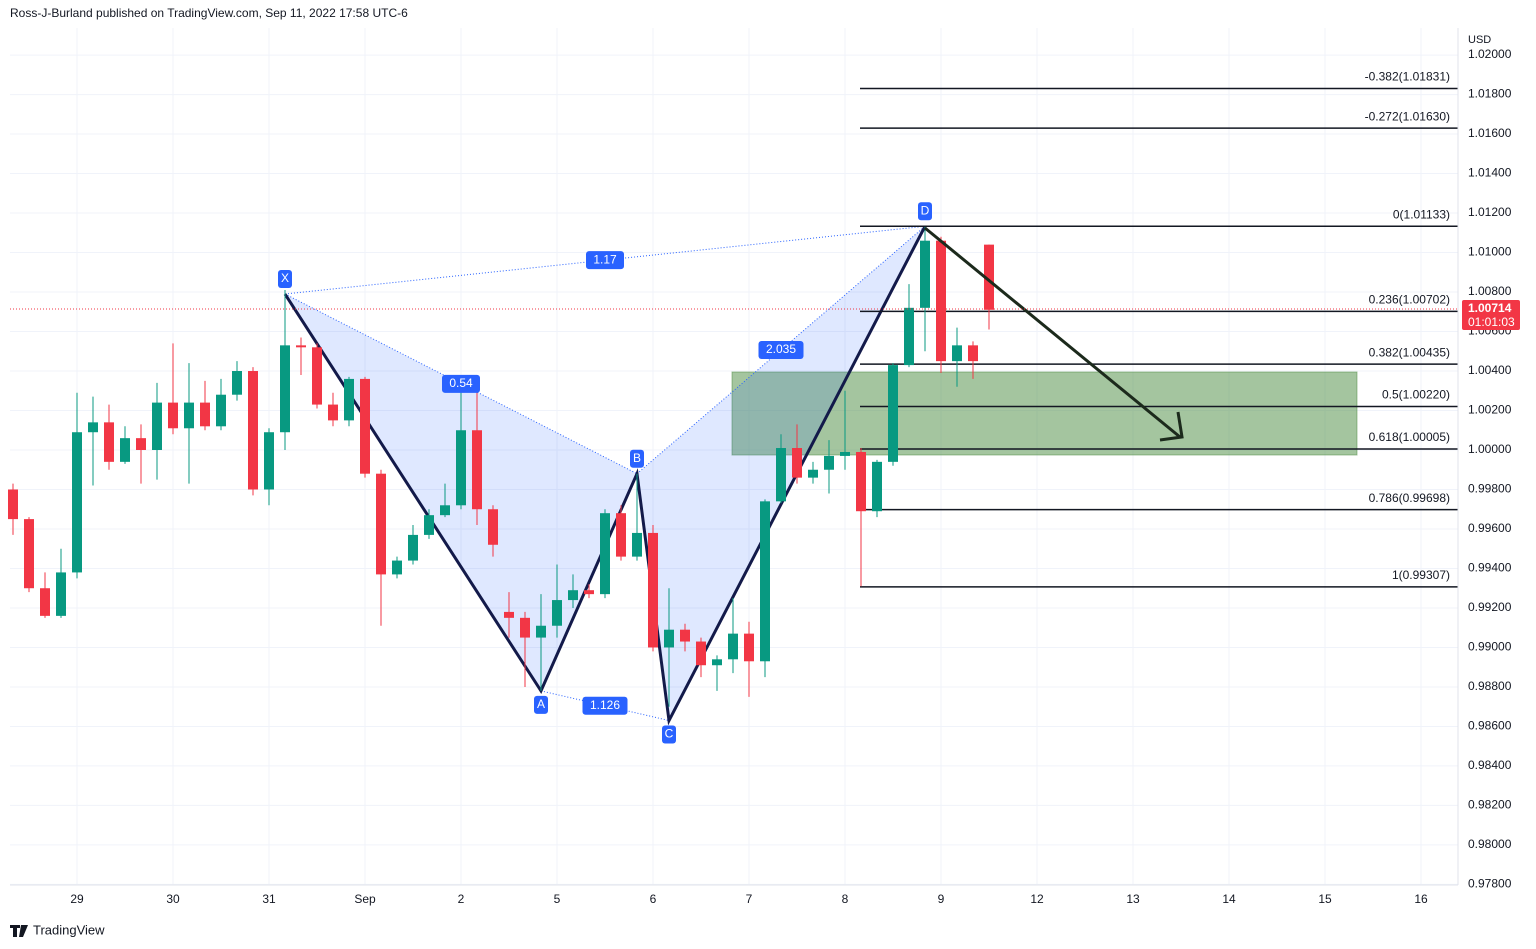 Image resolution: width=1536 pixels, height=949 pixels. What do you see at coordinates (1407, 77) in the screenshot?
I see `fib-label: -0.382(1.01831)` at bounding box center [1407, 77].